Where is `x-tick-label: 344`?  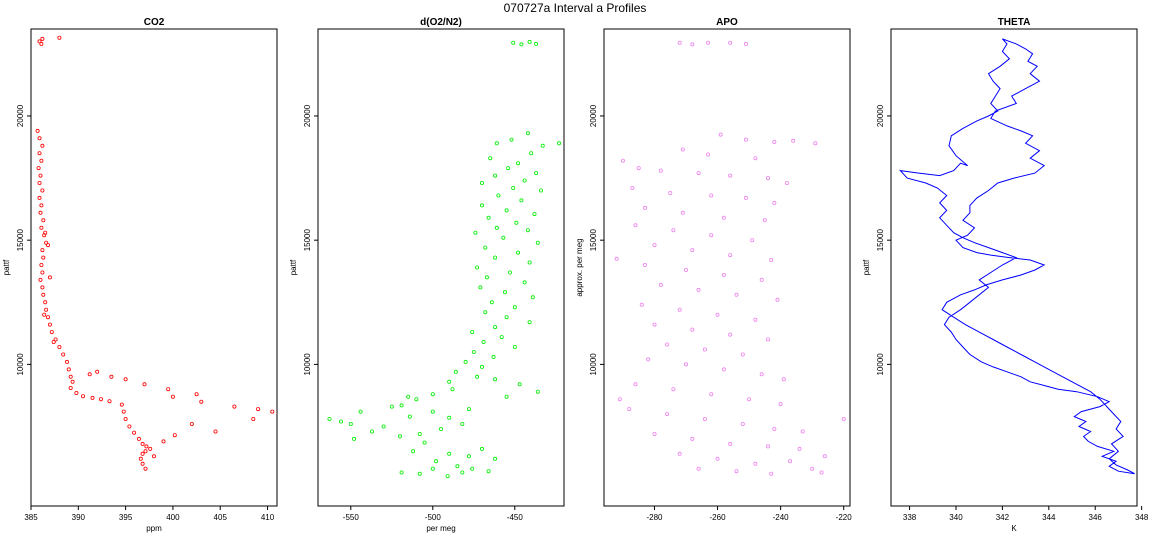
x-tick-label: 344 is located at coordinates (1049, 517).